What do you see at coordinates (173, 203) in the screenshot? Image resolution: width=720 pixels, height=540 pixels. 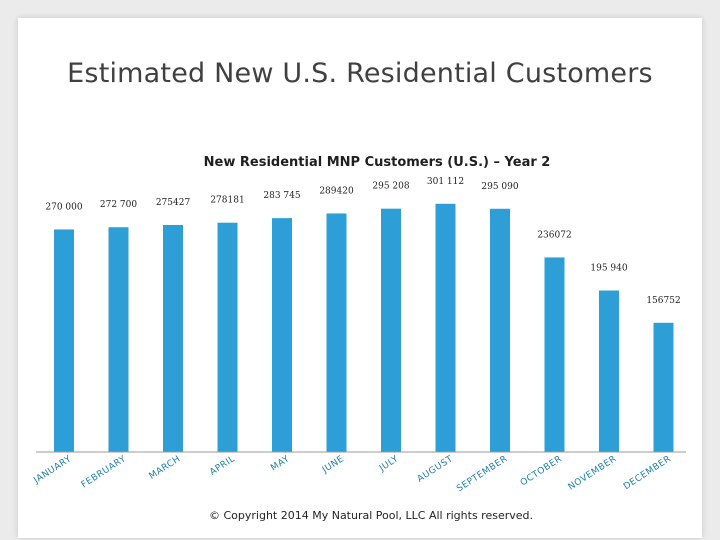 I see `value-label: 275427` at bounding box center [173, 203].